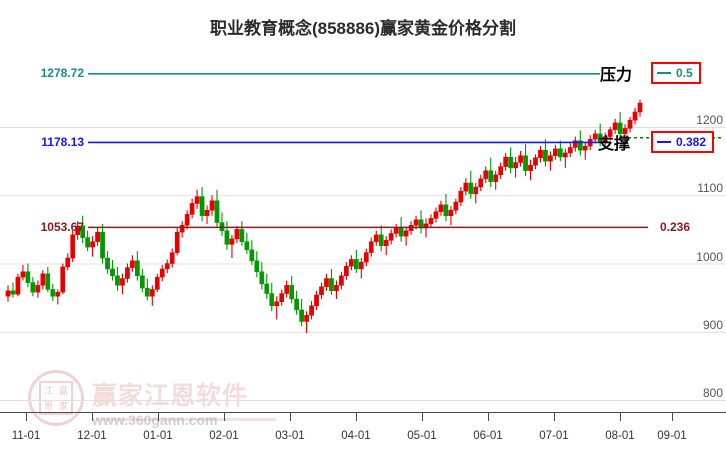 The image size is (726, 450). What do you see at coordinates (62, 226) in the screenshot?
I see `fib-price-label-0.236: 1053.67` at bounding box center [62, 226].